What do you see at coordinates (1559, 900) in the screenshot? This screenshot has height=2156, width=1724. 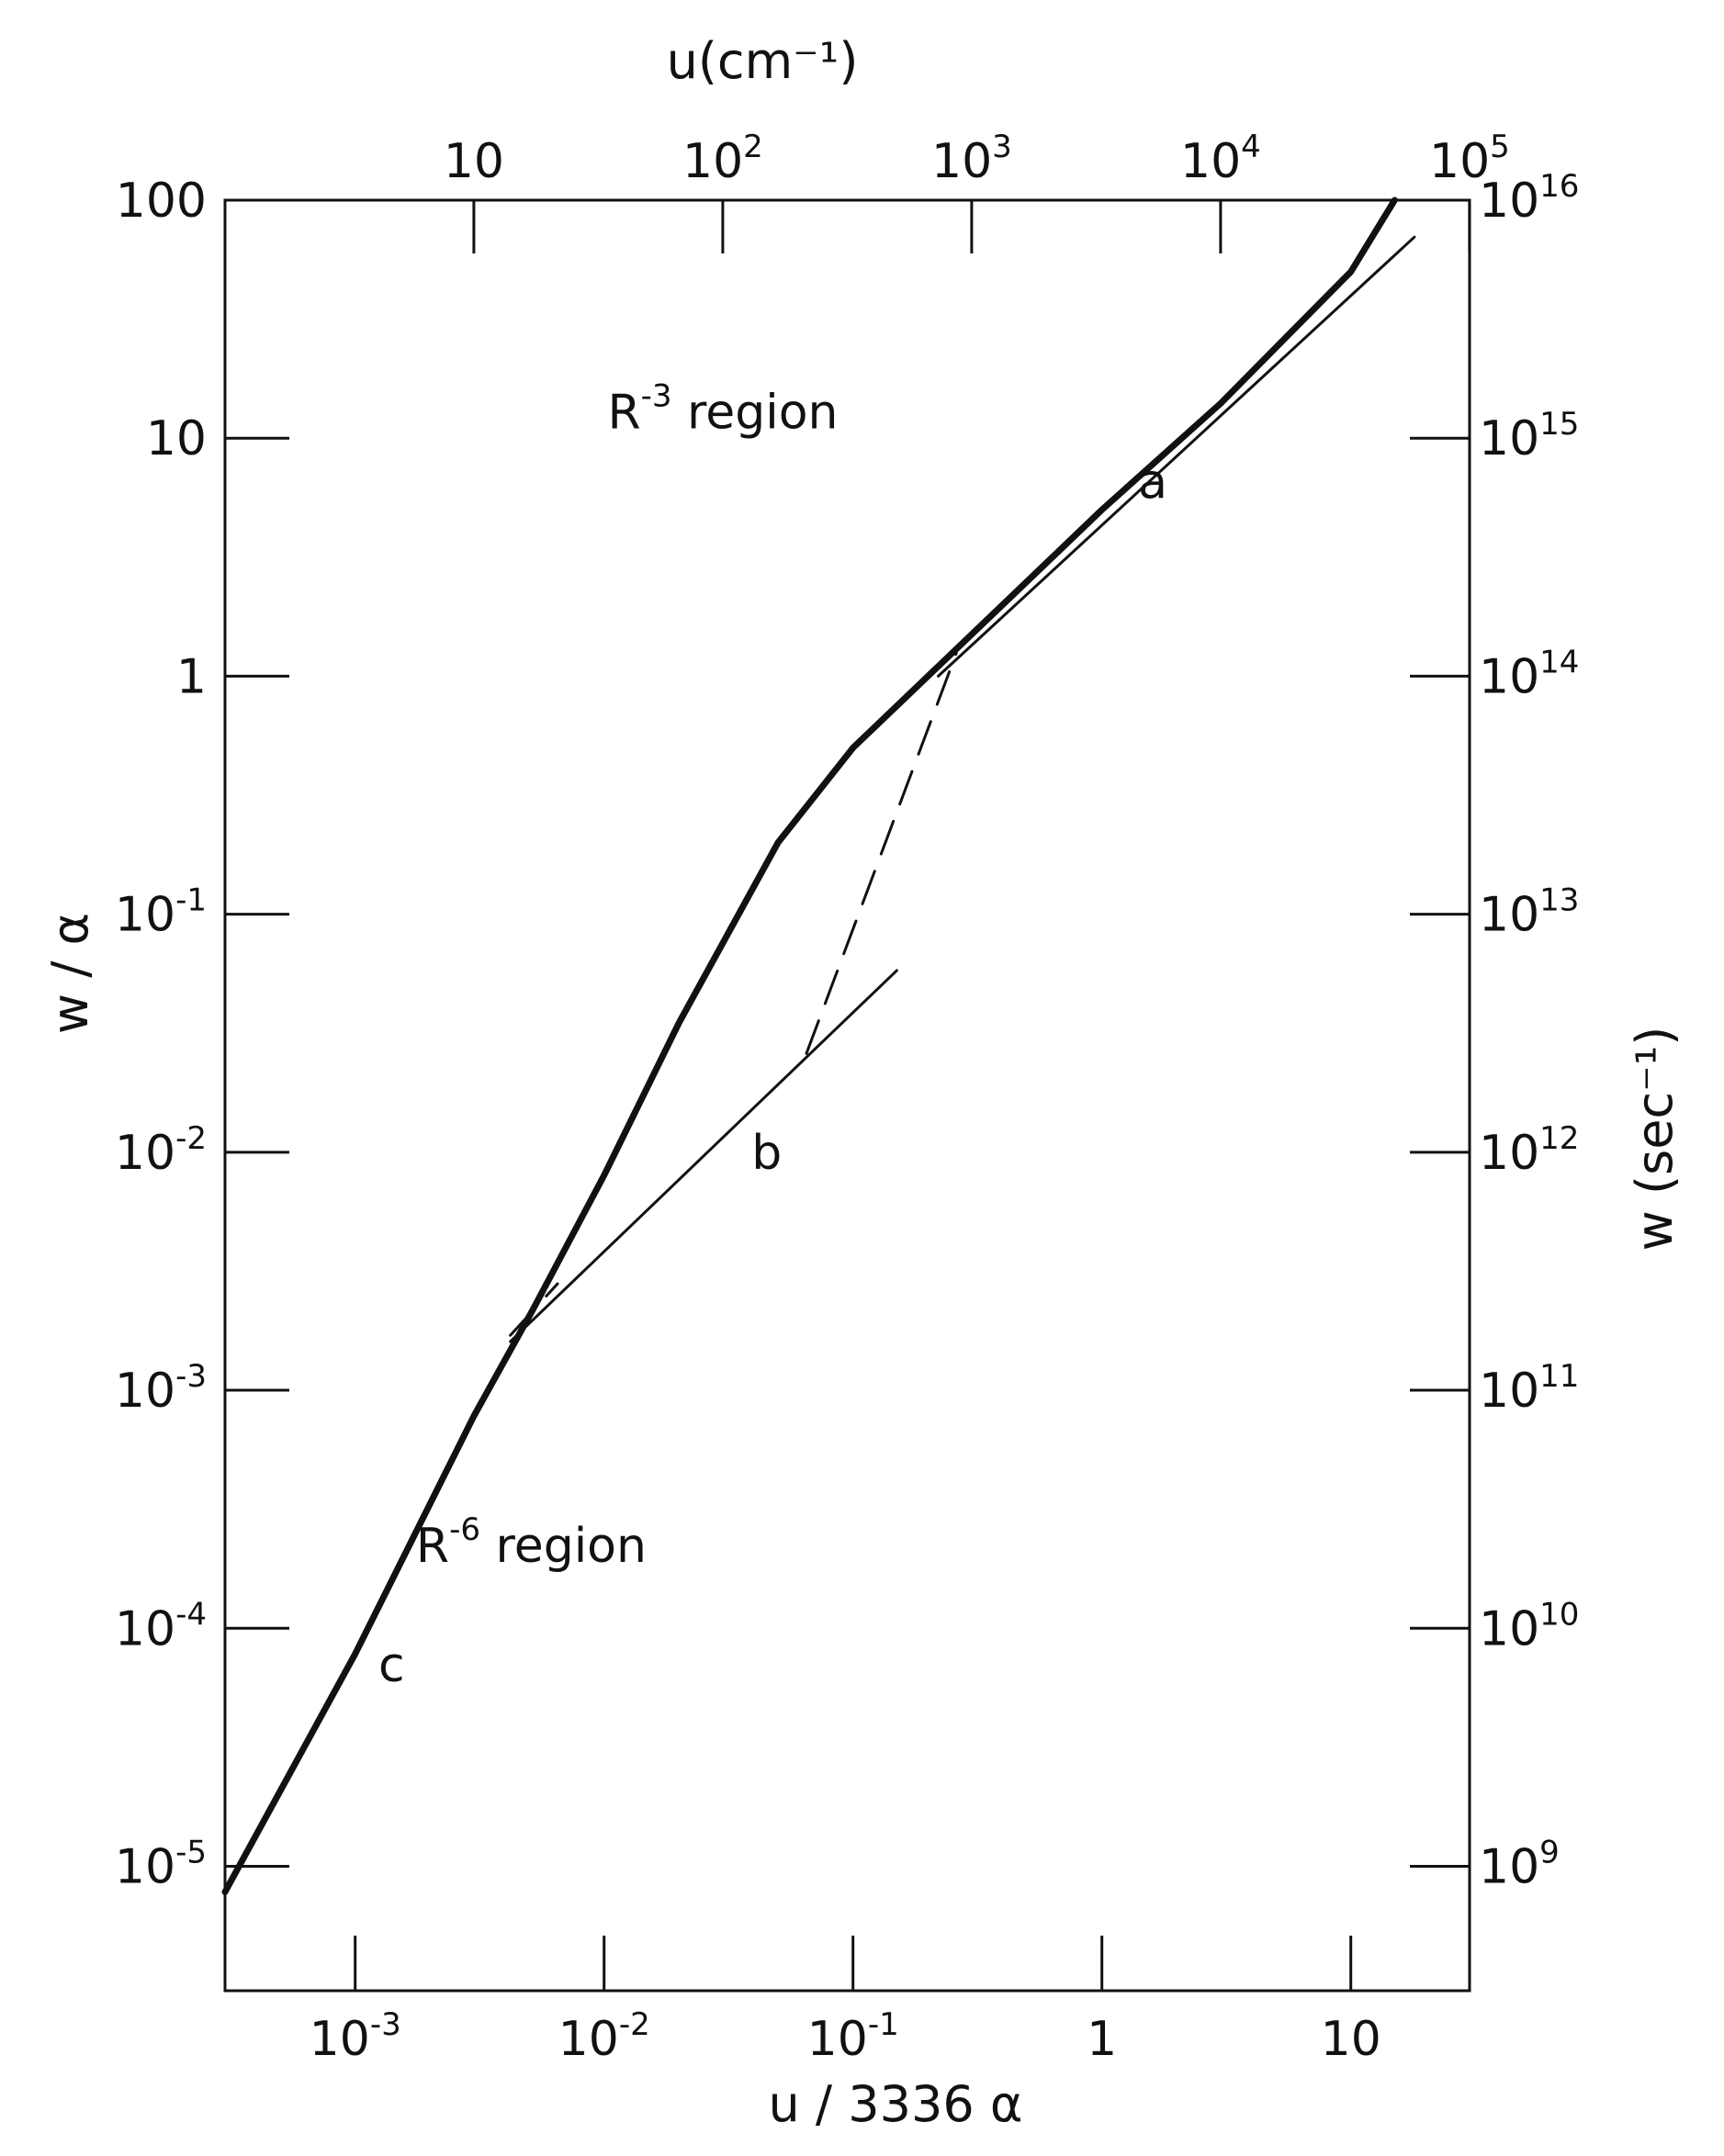 I see `right-tick-label-exp: 13` at bounding box center [1559, 900].